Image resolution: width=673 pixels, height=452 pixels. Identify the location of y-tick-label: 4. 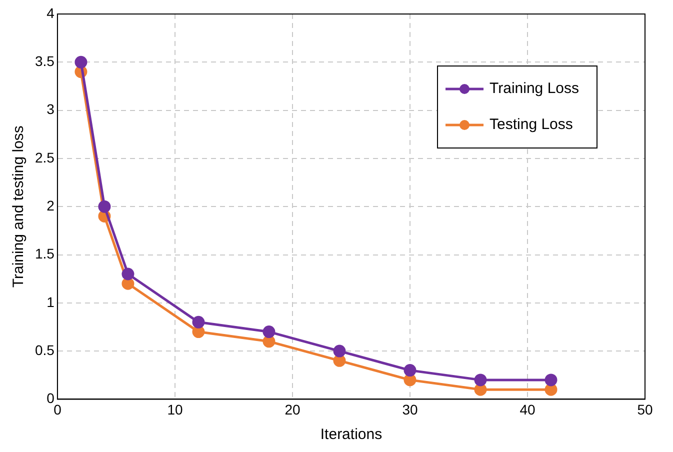
(50, 12).